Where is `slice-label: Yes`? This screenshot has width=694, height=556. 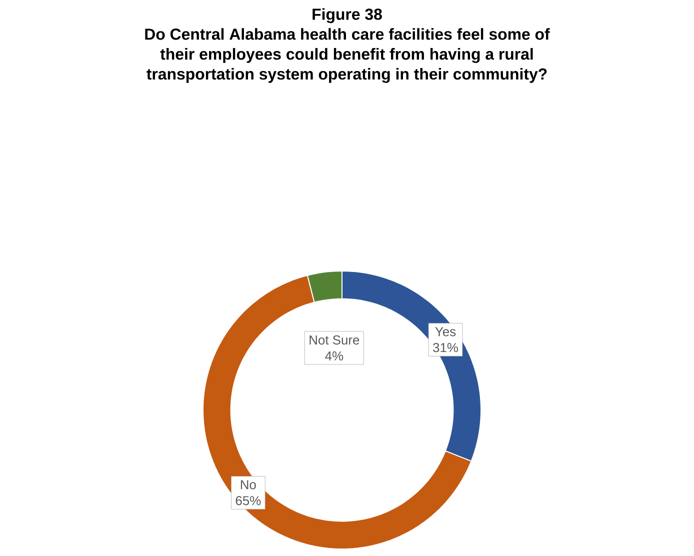
slice-label: Yes is located at coordinates (445, 331).